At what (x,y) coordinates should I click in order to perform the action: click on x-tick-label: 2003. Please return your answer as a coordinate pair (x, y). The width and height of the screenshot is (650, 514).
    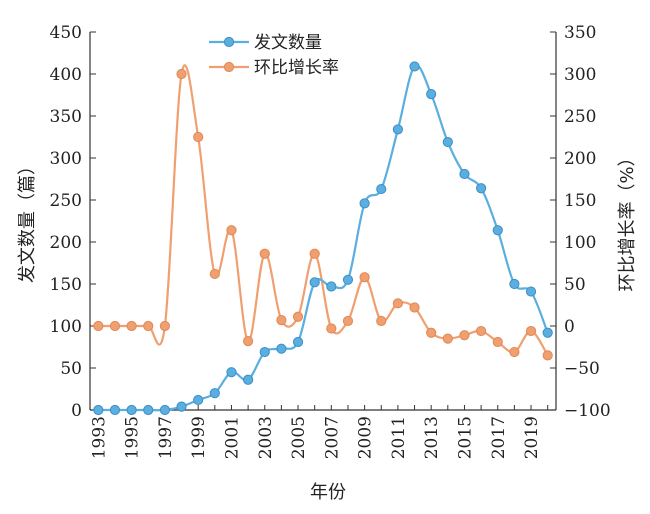
    Looking at the image, I should click on (266, 437).